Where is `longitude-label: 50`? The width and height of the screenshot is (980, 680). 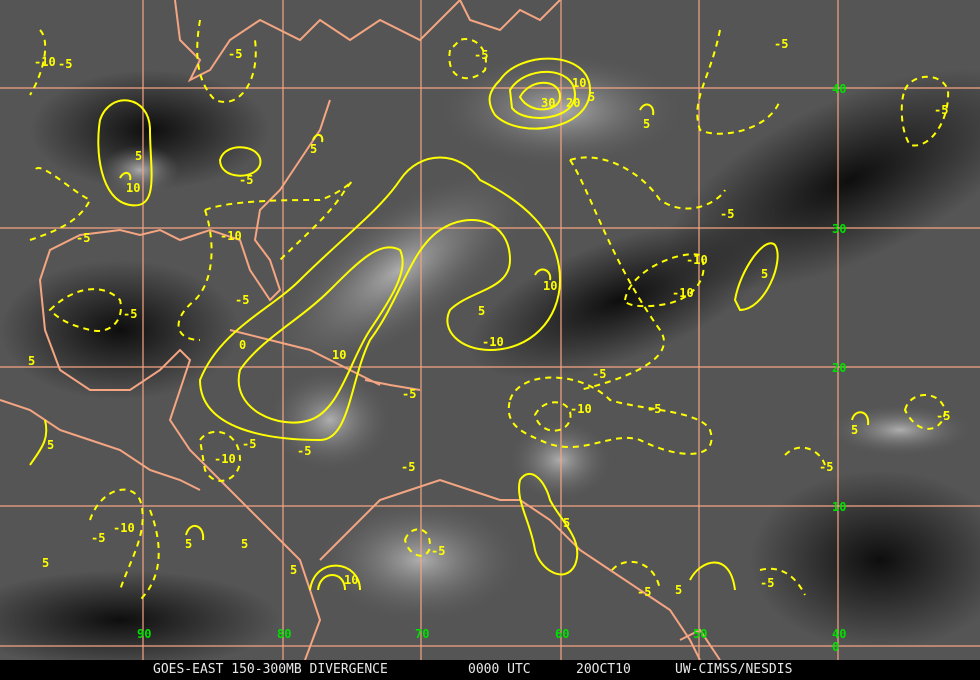
longitude-label: 50 is located at coordinates (700, 634).